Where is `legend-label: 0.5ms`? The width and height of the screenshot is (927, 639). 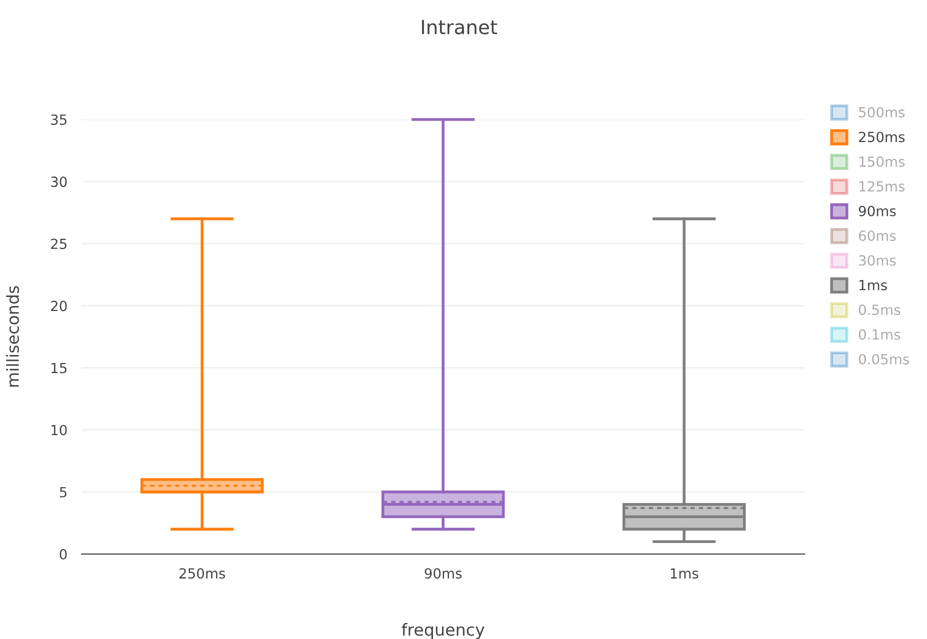
legend-label: 0.5ms is located at coordinates (879, 310).